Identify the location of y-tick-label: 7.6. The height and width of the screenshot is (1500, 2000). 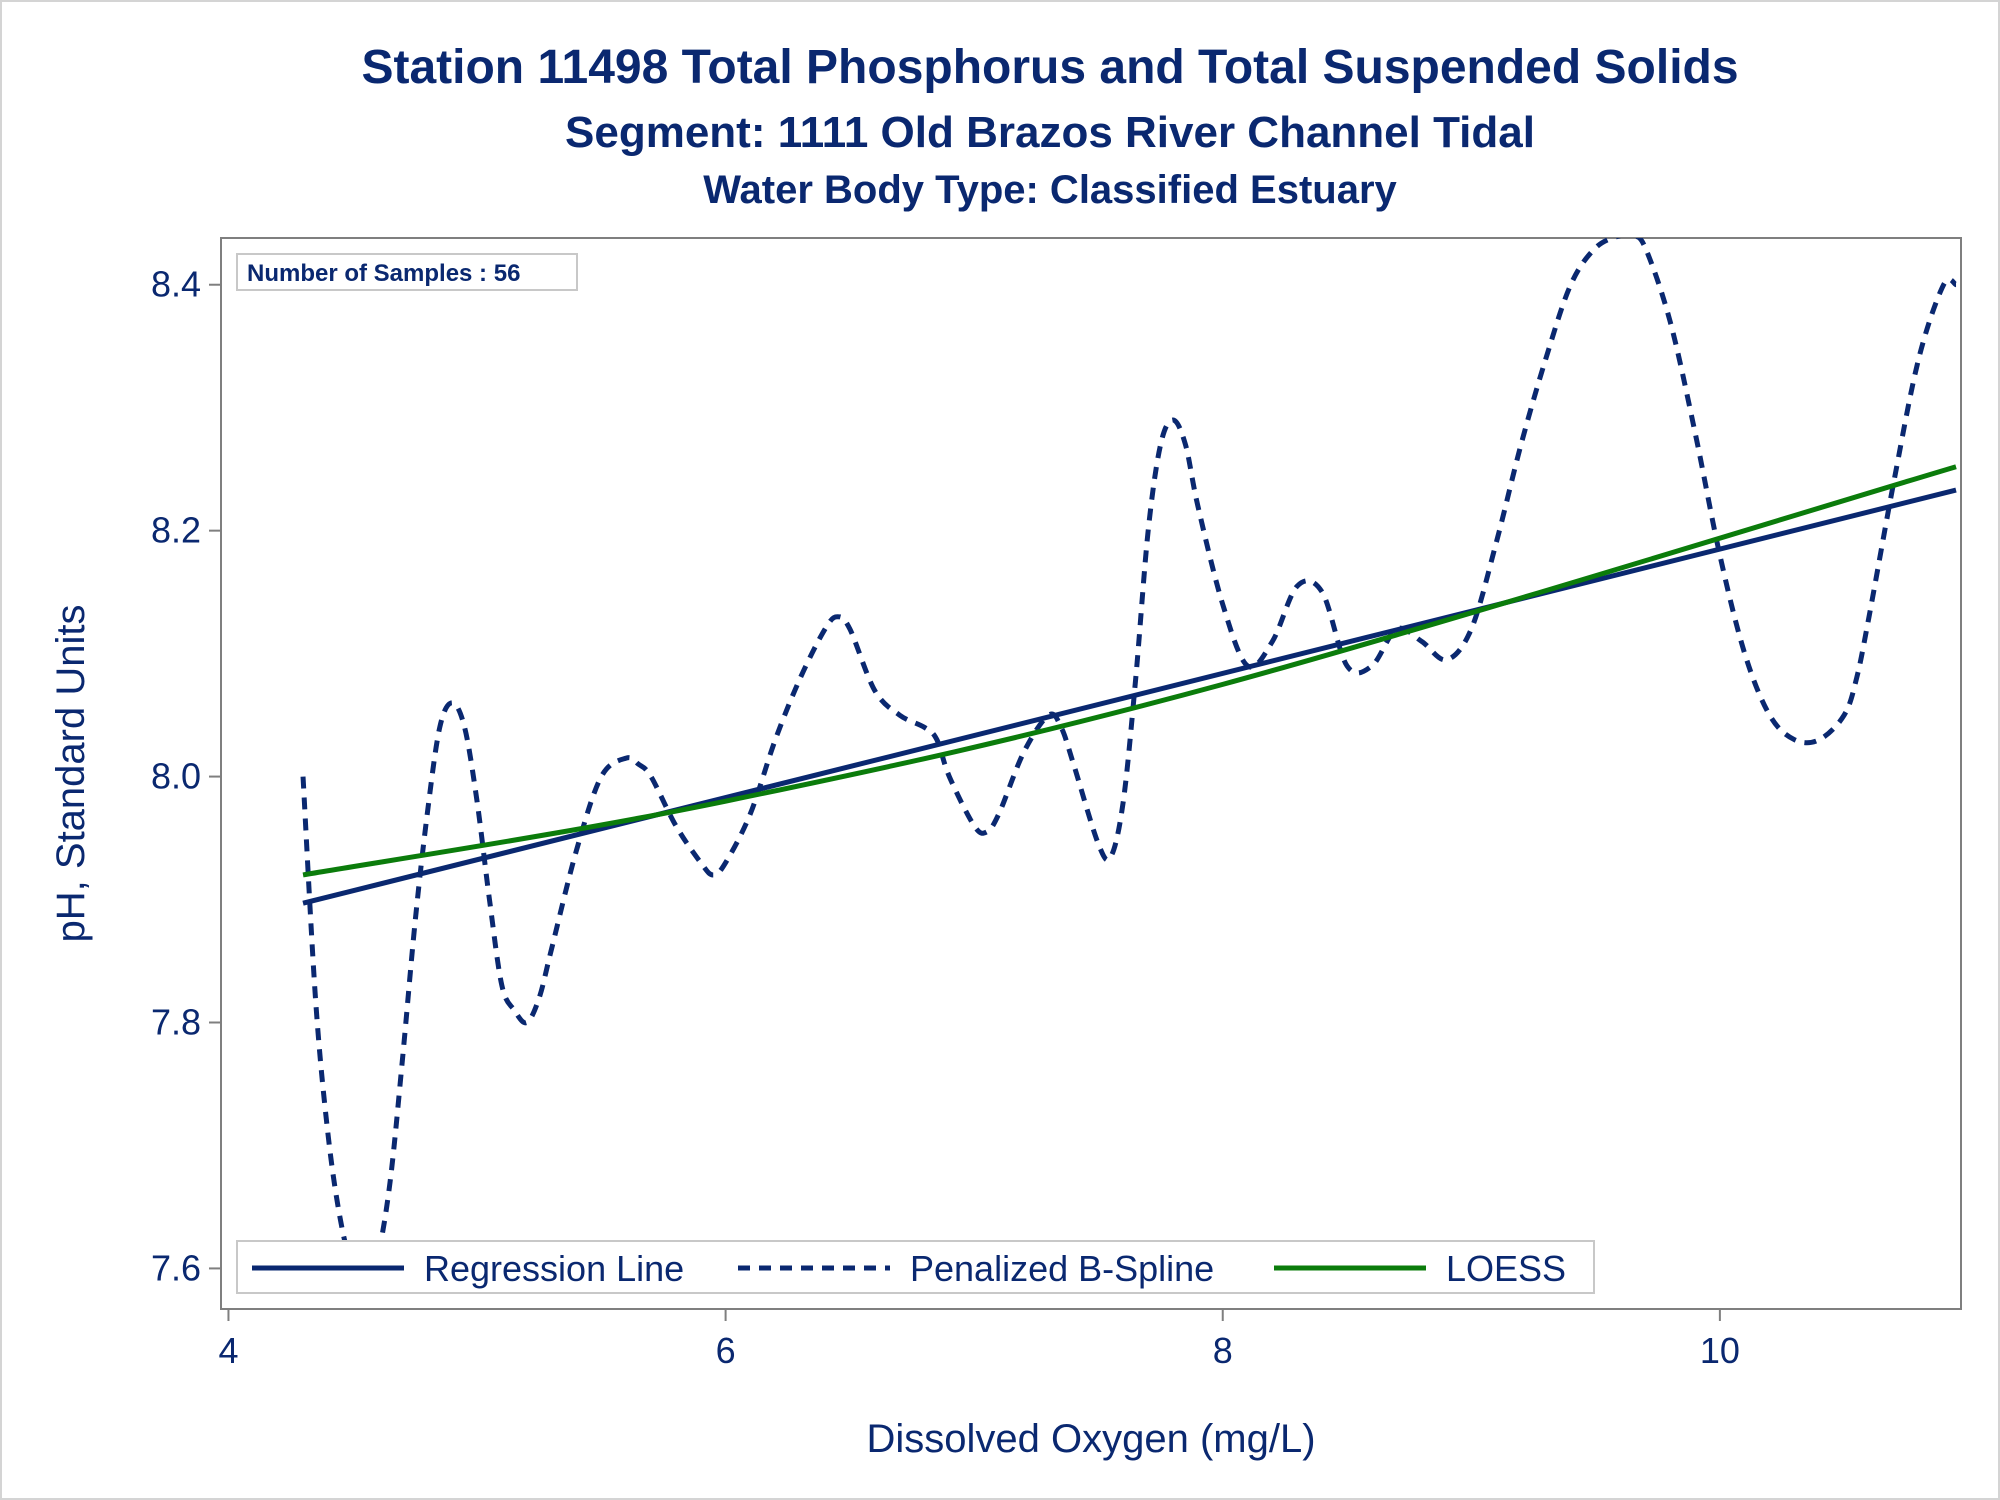
(176, 1267).